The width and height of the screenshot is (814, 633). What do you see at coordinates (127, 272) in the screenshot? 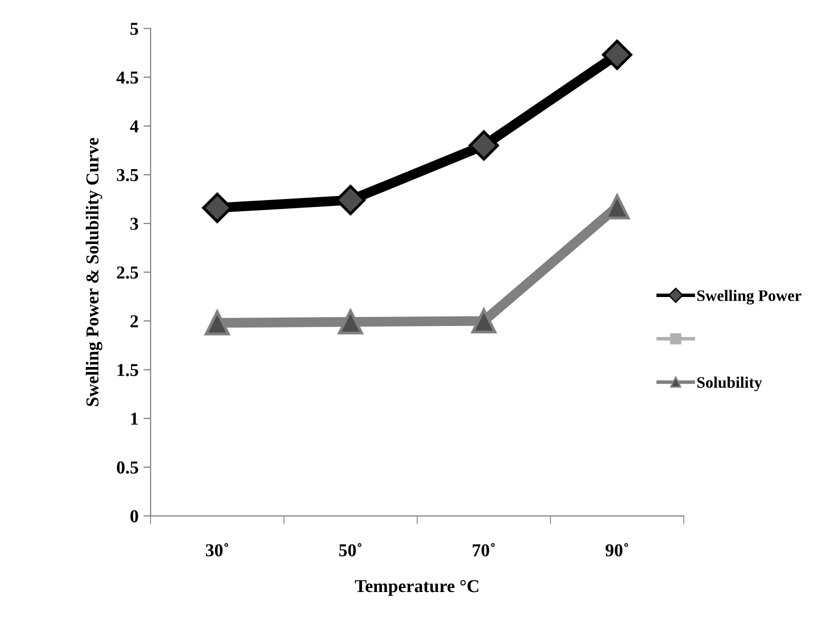
I see `y-tick-label: 2.5` at bounding box center [127, 272].